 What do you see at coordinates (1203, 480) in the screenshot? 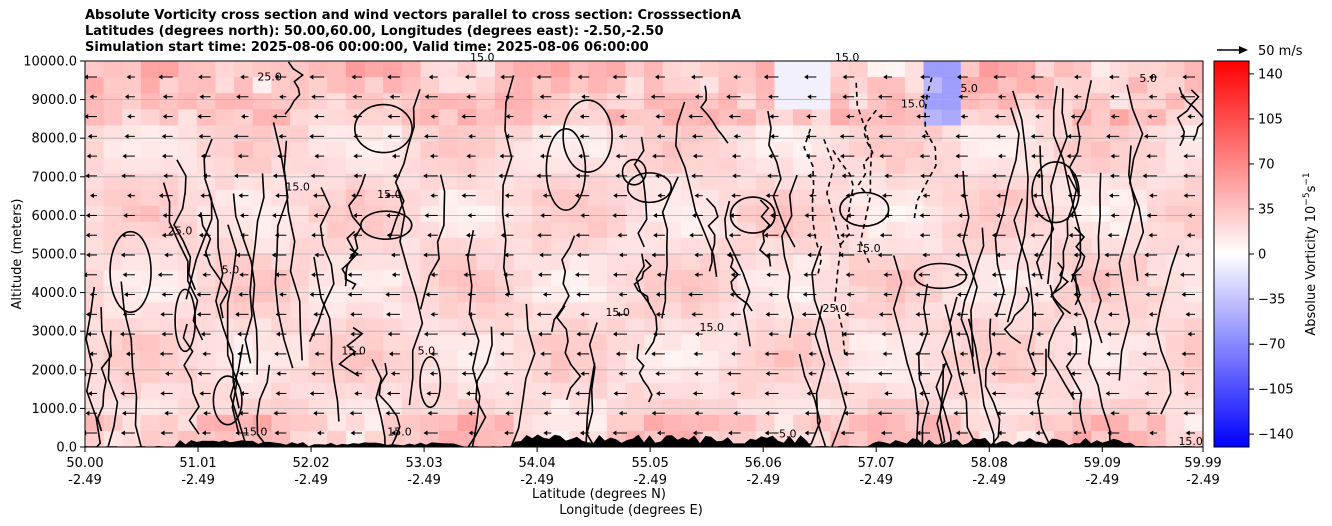
I see `x-tick-label-lon: -2.49` at bounding box center [1203, 480].